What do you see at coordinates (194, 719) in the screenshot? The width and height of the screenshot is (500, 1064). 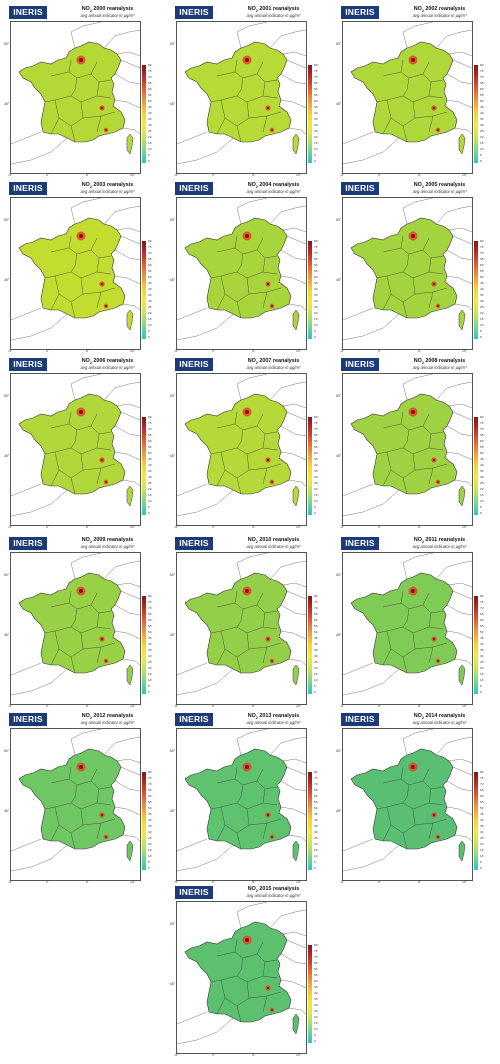 I see `ineris-logo: INERIS` at bounding box center [194, 719].